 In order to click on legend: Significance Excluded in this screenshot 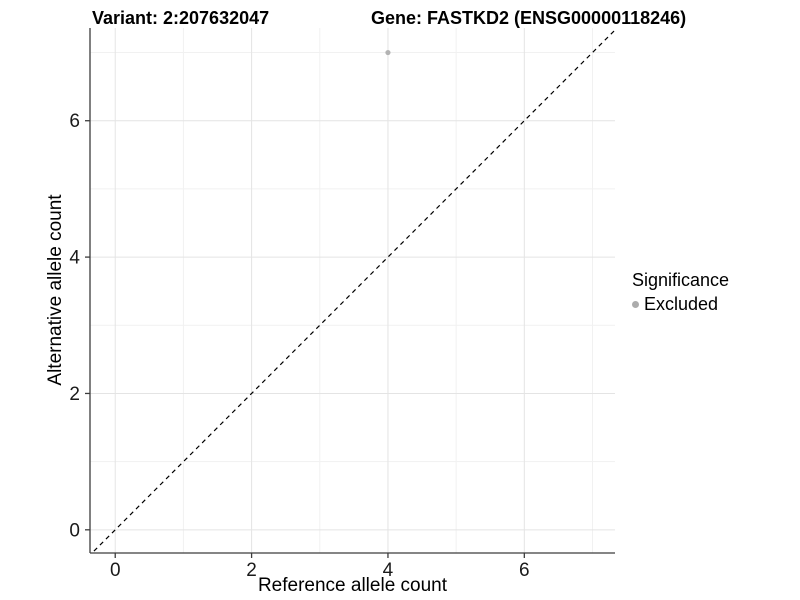, I will do `click(680, 292)`.